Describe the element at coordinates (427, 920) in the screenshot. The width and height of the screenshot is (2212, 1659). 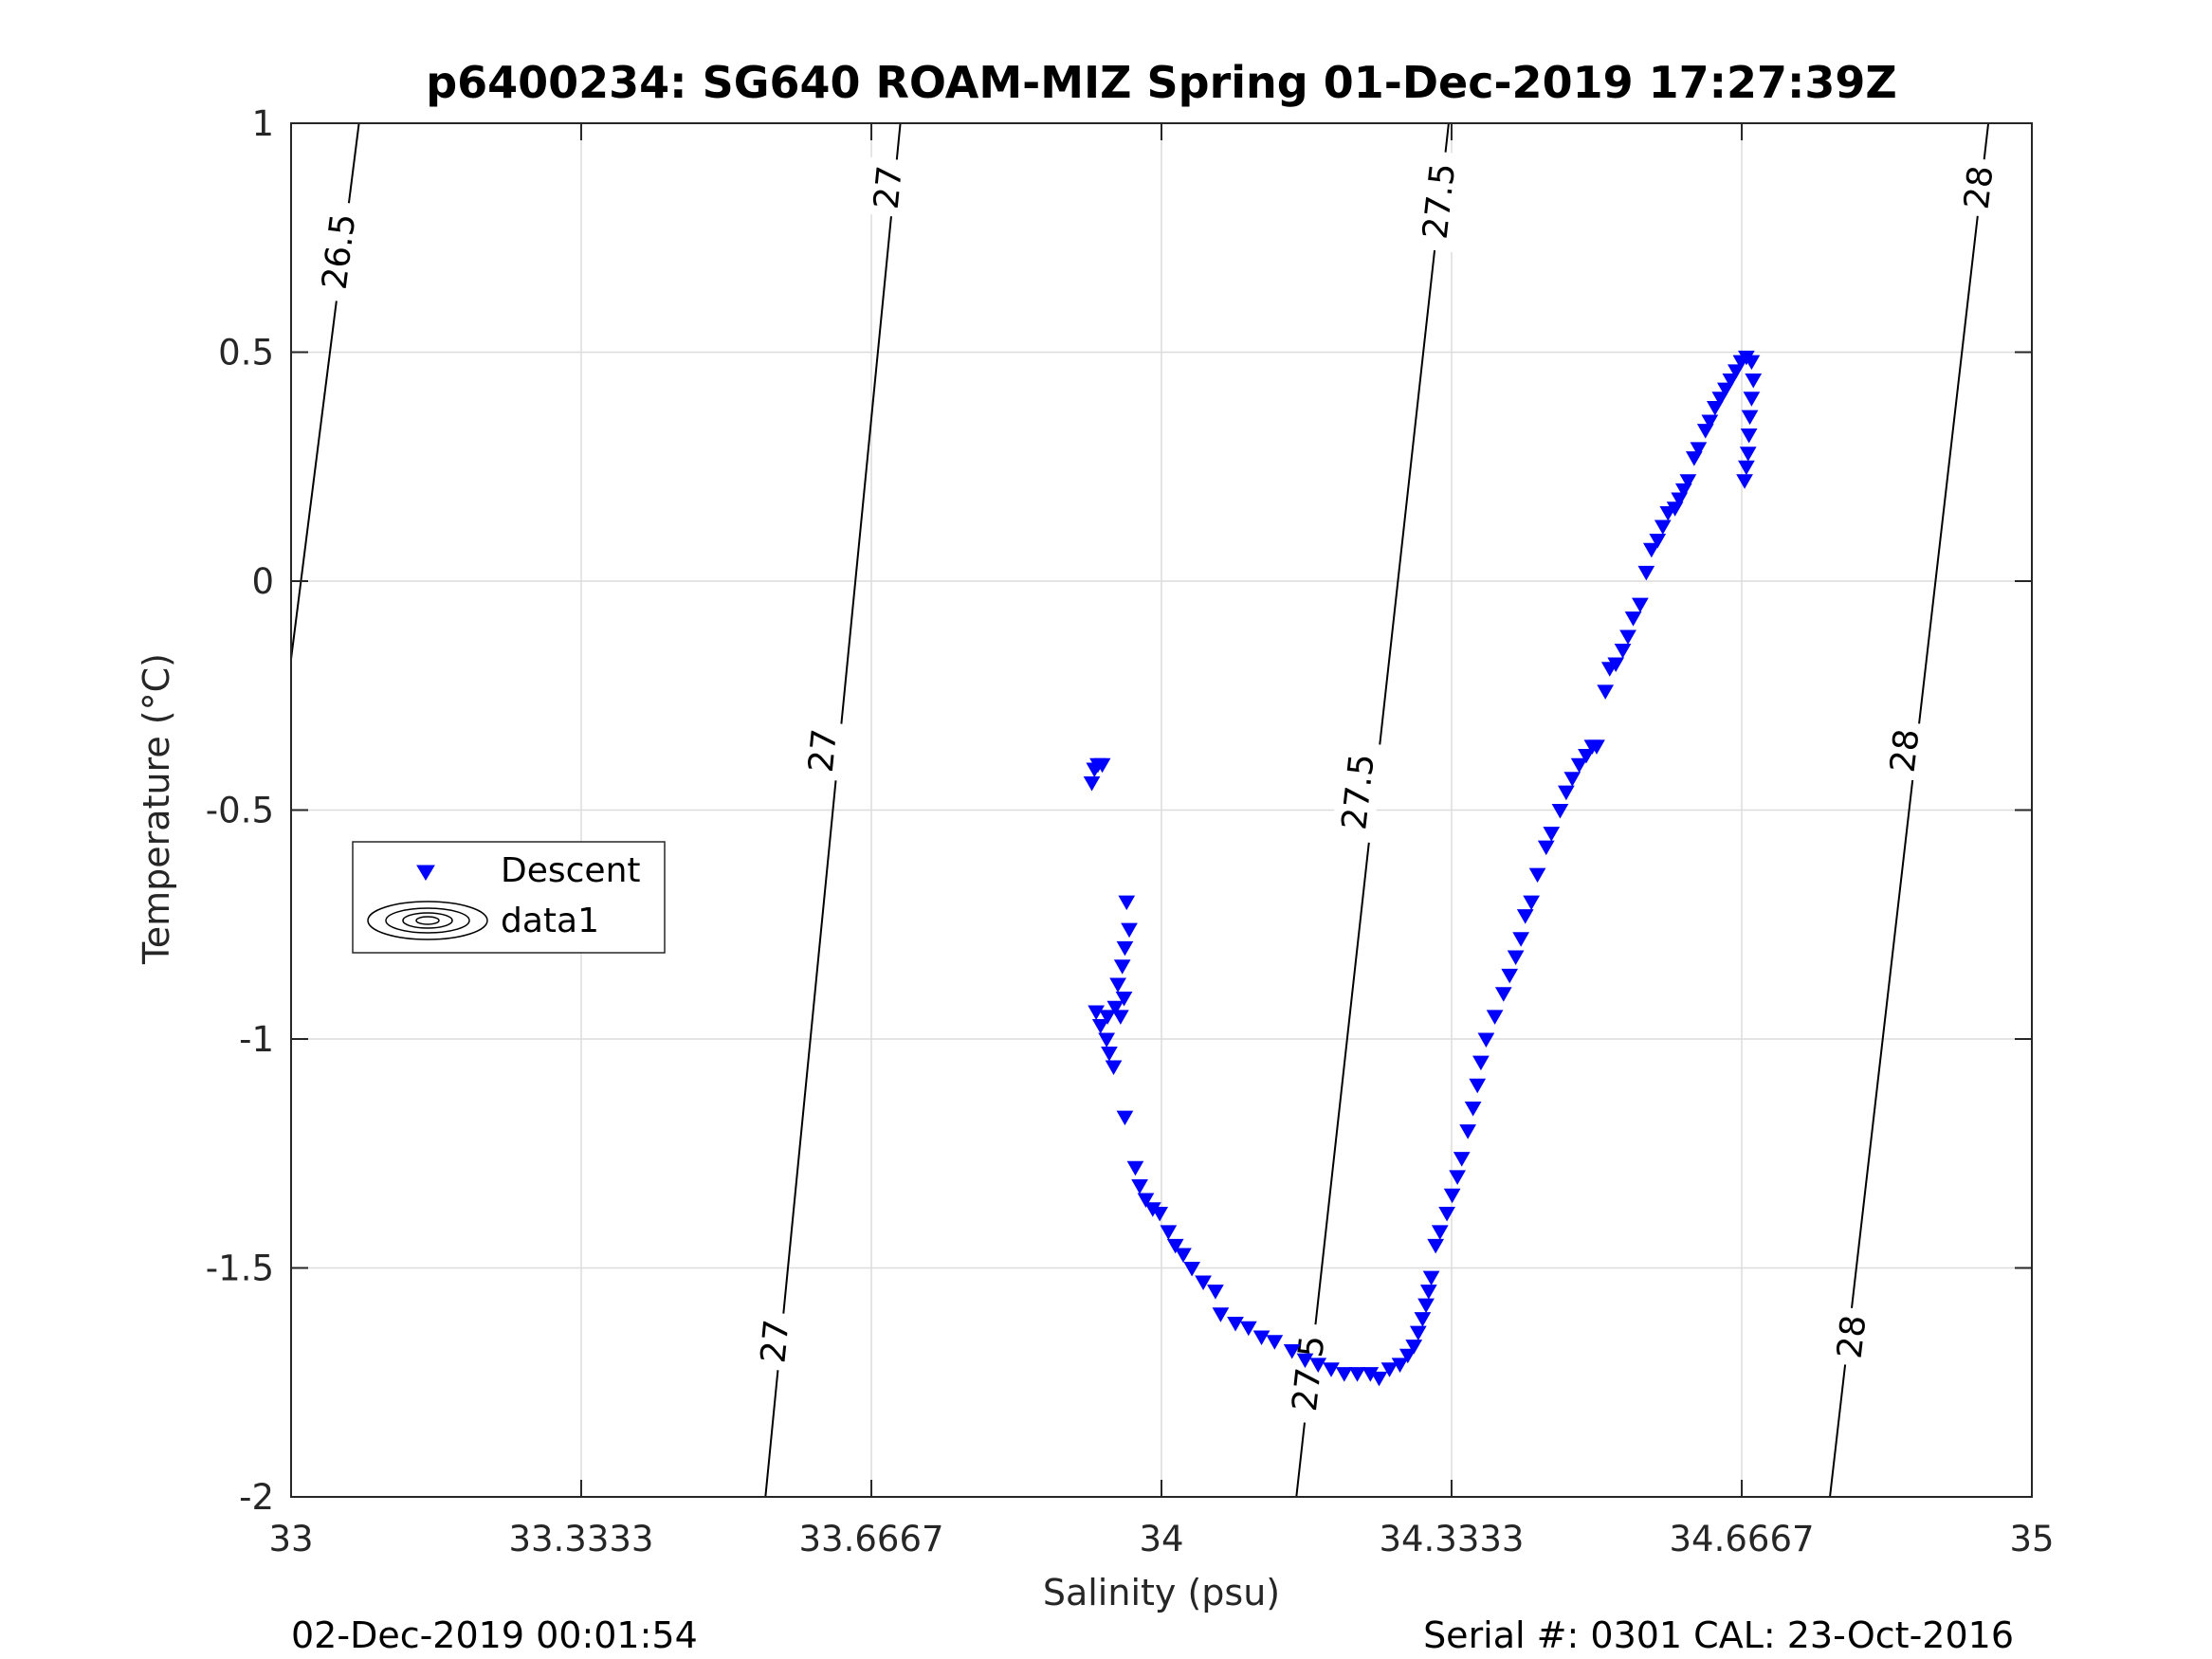
I see `legend-contour-icon` at that location.